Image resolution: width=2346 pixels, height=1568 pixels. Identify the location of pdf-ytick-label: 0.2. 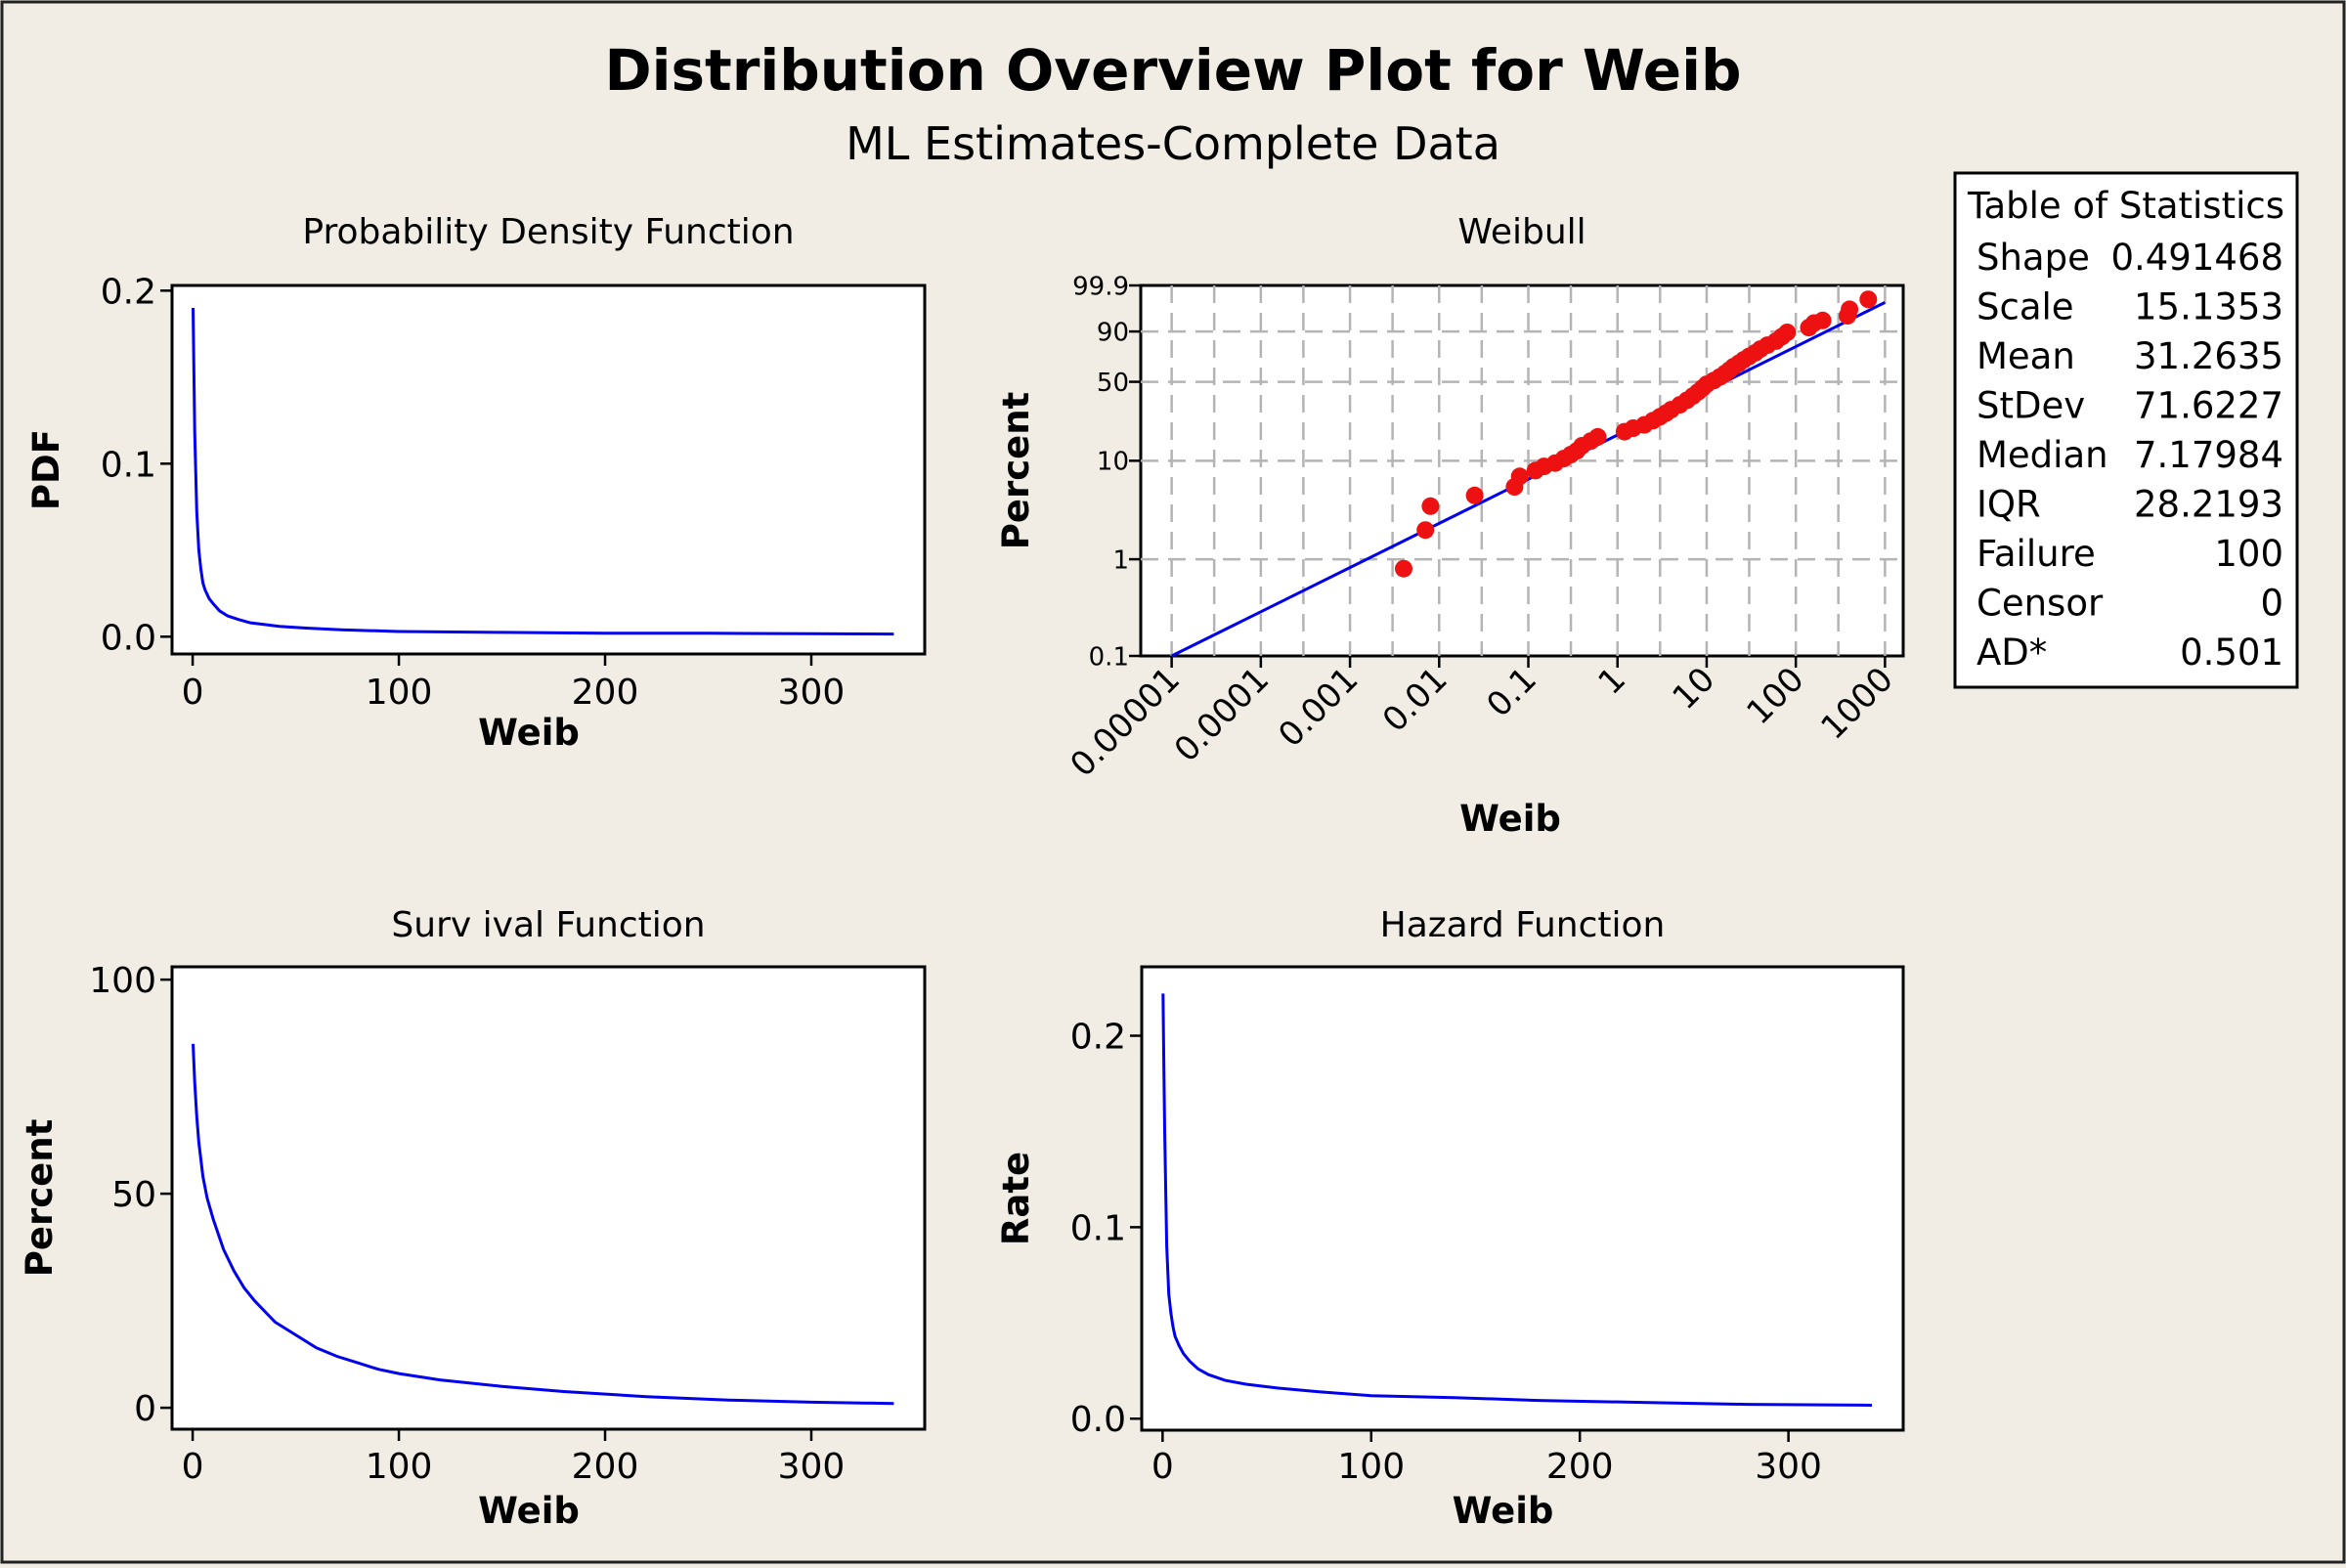
(129, 292).